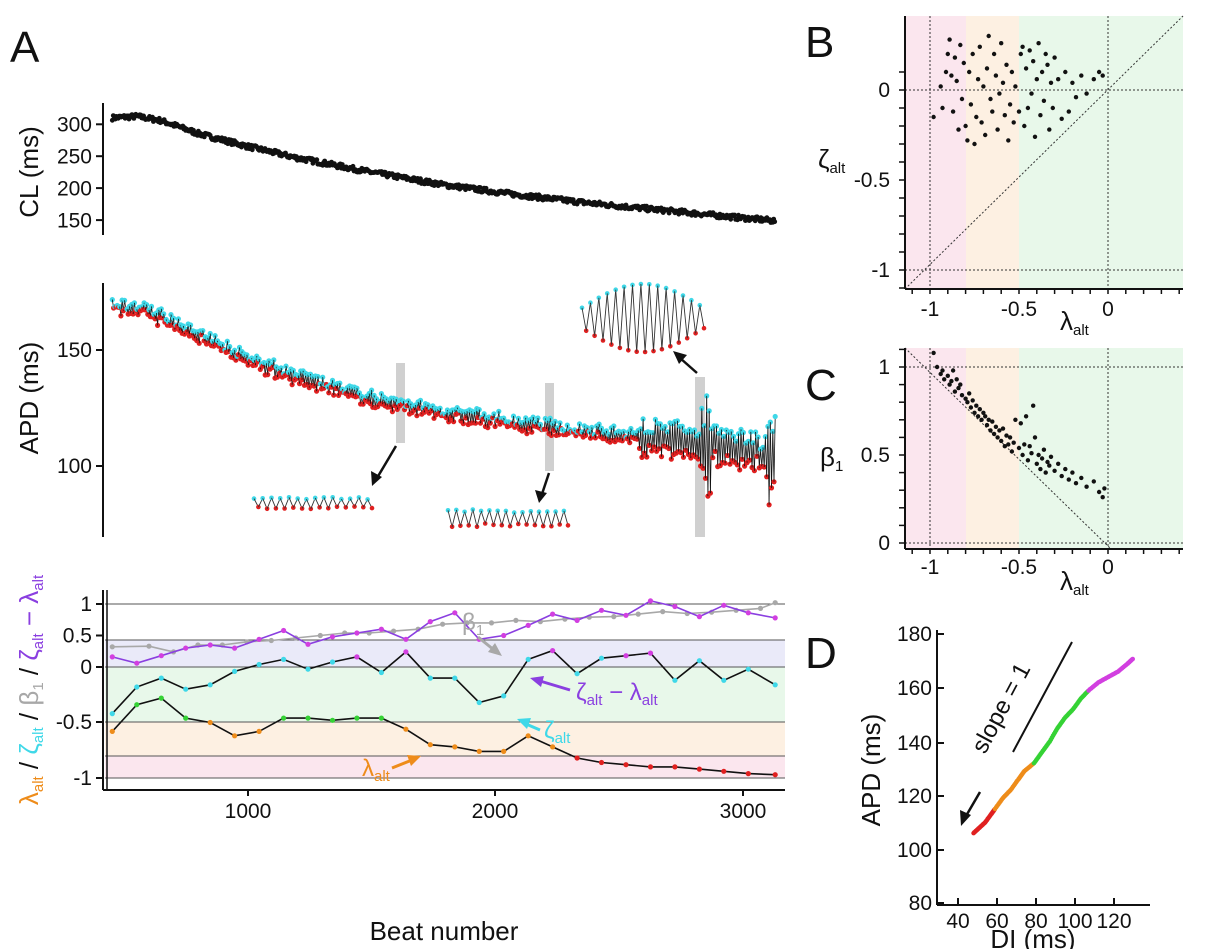  Describe the element at coordinates (402, 764) in the screenshot. I see `annotation-lambda-arrow` at that location.